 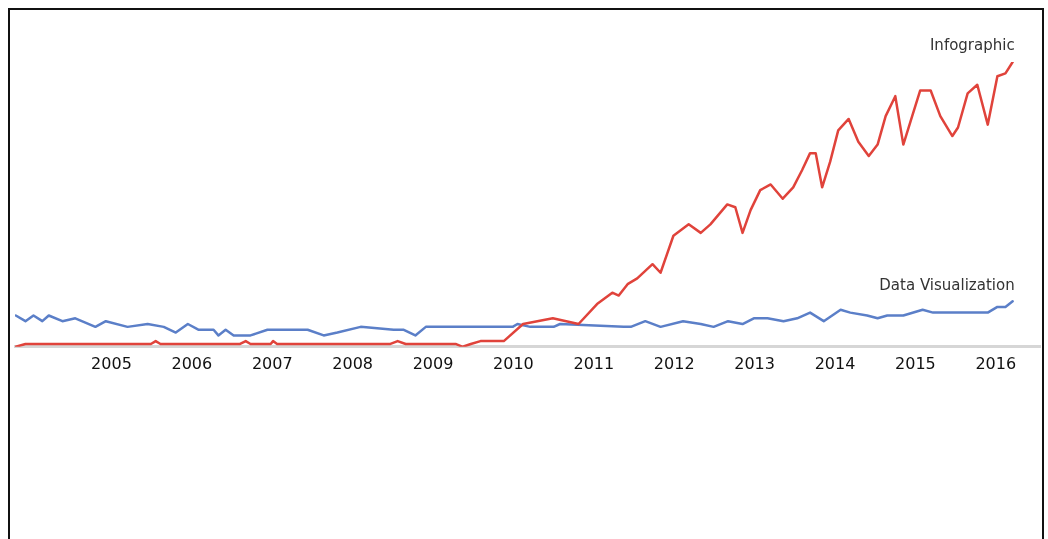 What do you see at coordinates (111, 363) in the screenshot?
I see `x-tick-label: 2005` at bounding box center [111, 363].